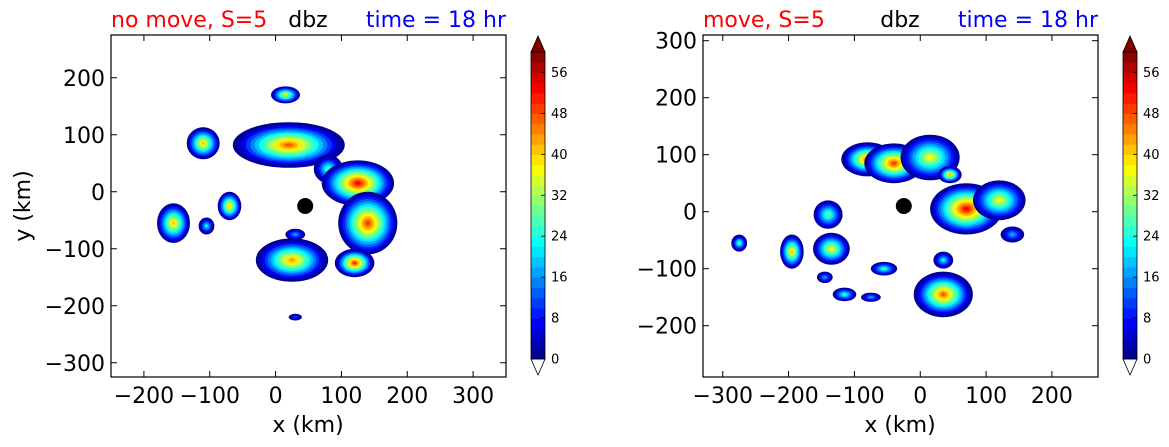 This screenshot has width=1169, height=447. Describe the element at coordinates (84, 136) in the screenshot. I see `y-tick-label: 100` at that location.